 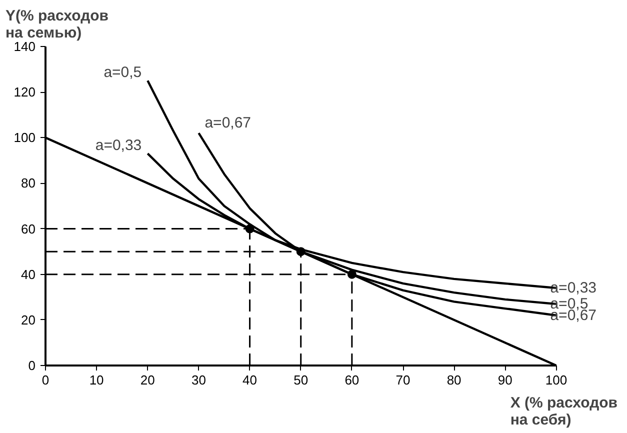 I want to click on y-axis-title: Y(% расходов на семью), so click(x=57, y=25).